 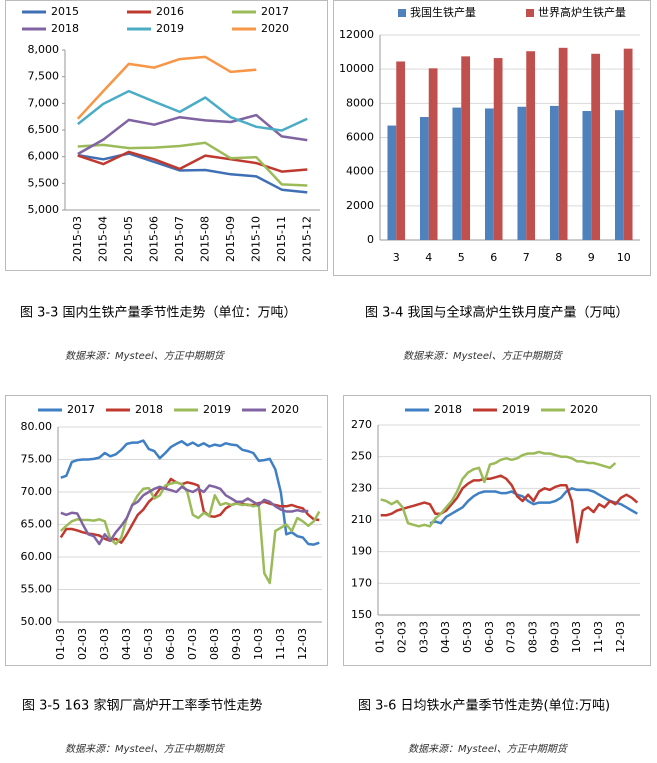 What do you see at coordinates (37, 556) in the screenshot?
I see `y-tick-label: 60.00` at bounding box center [37, 556].